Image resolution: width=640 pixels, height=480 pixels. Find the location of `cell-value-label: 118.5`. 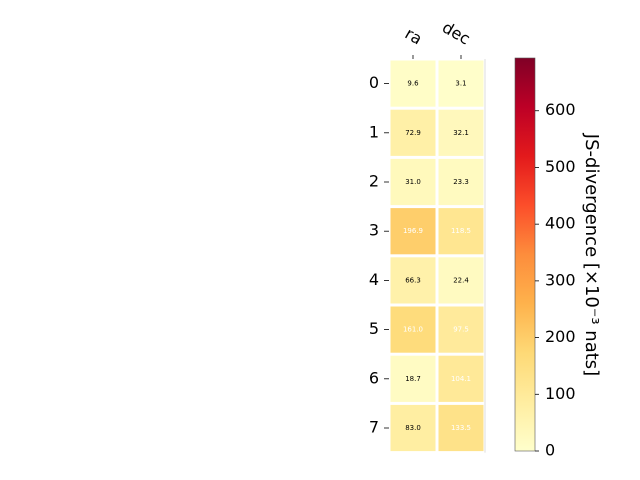

cell-value-label: 118.5 is located at coordinates (461, 231).